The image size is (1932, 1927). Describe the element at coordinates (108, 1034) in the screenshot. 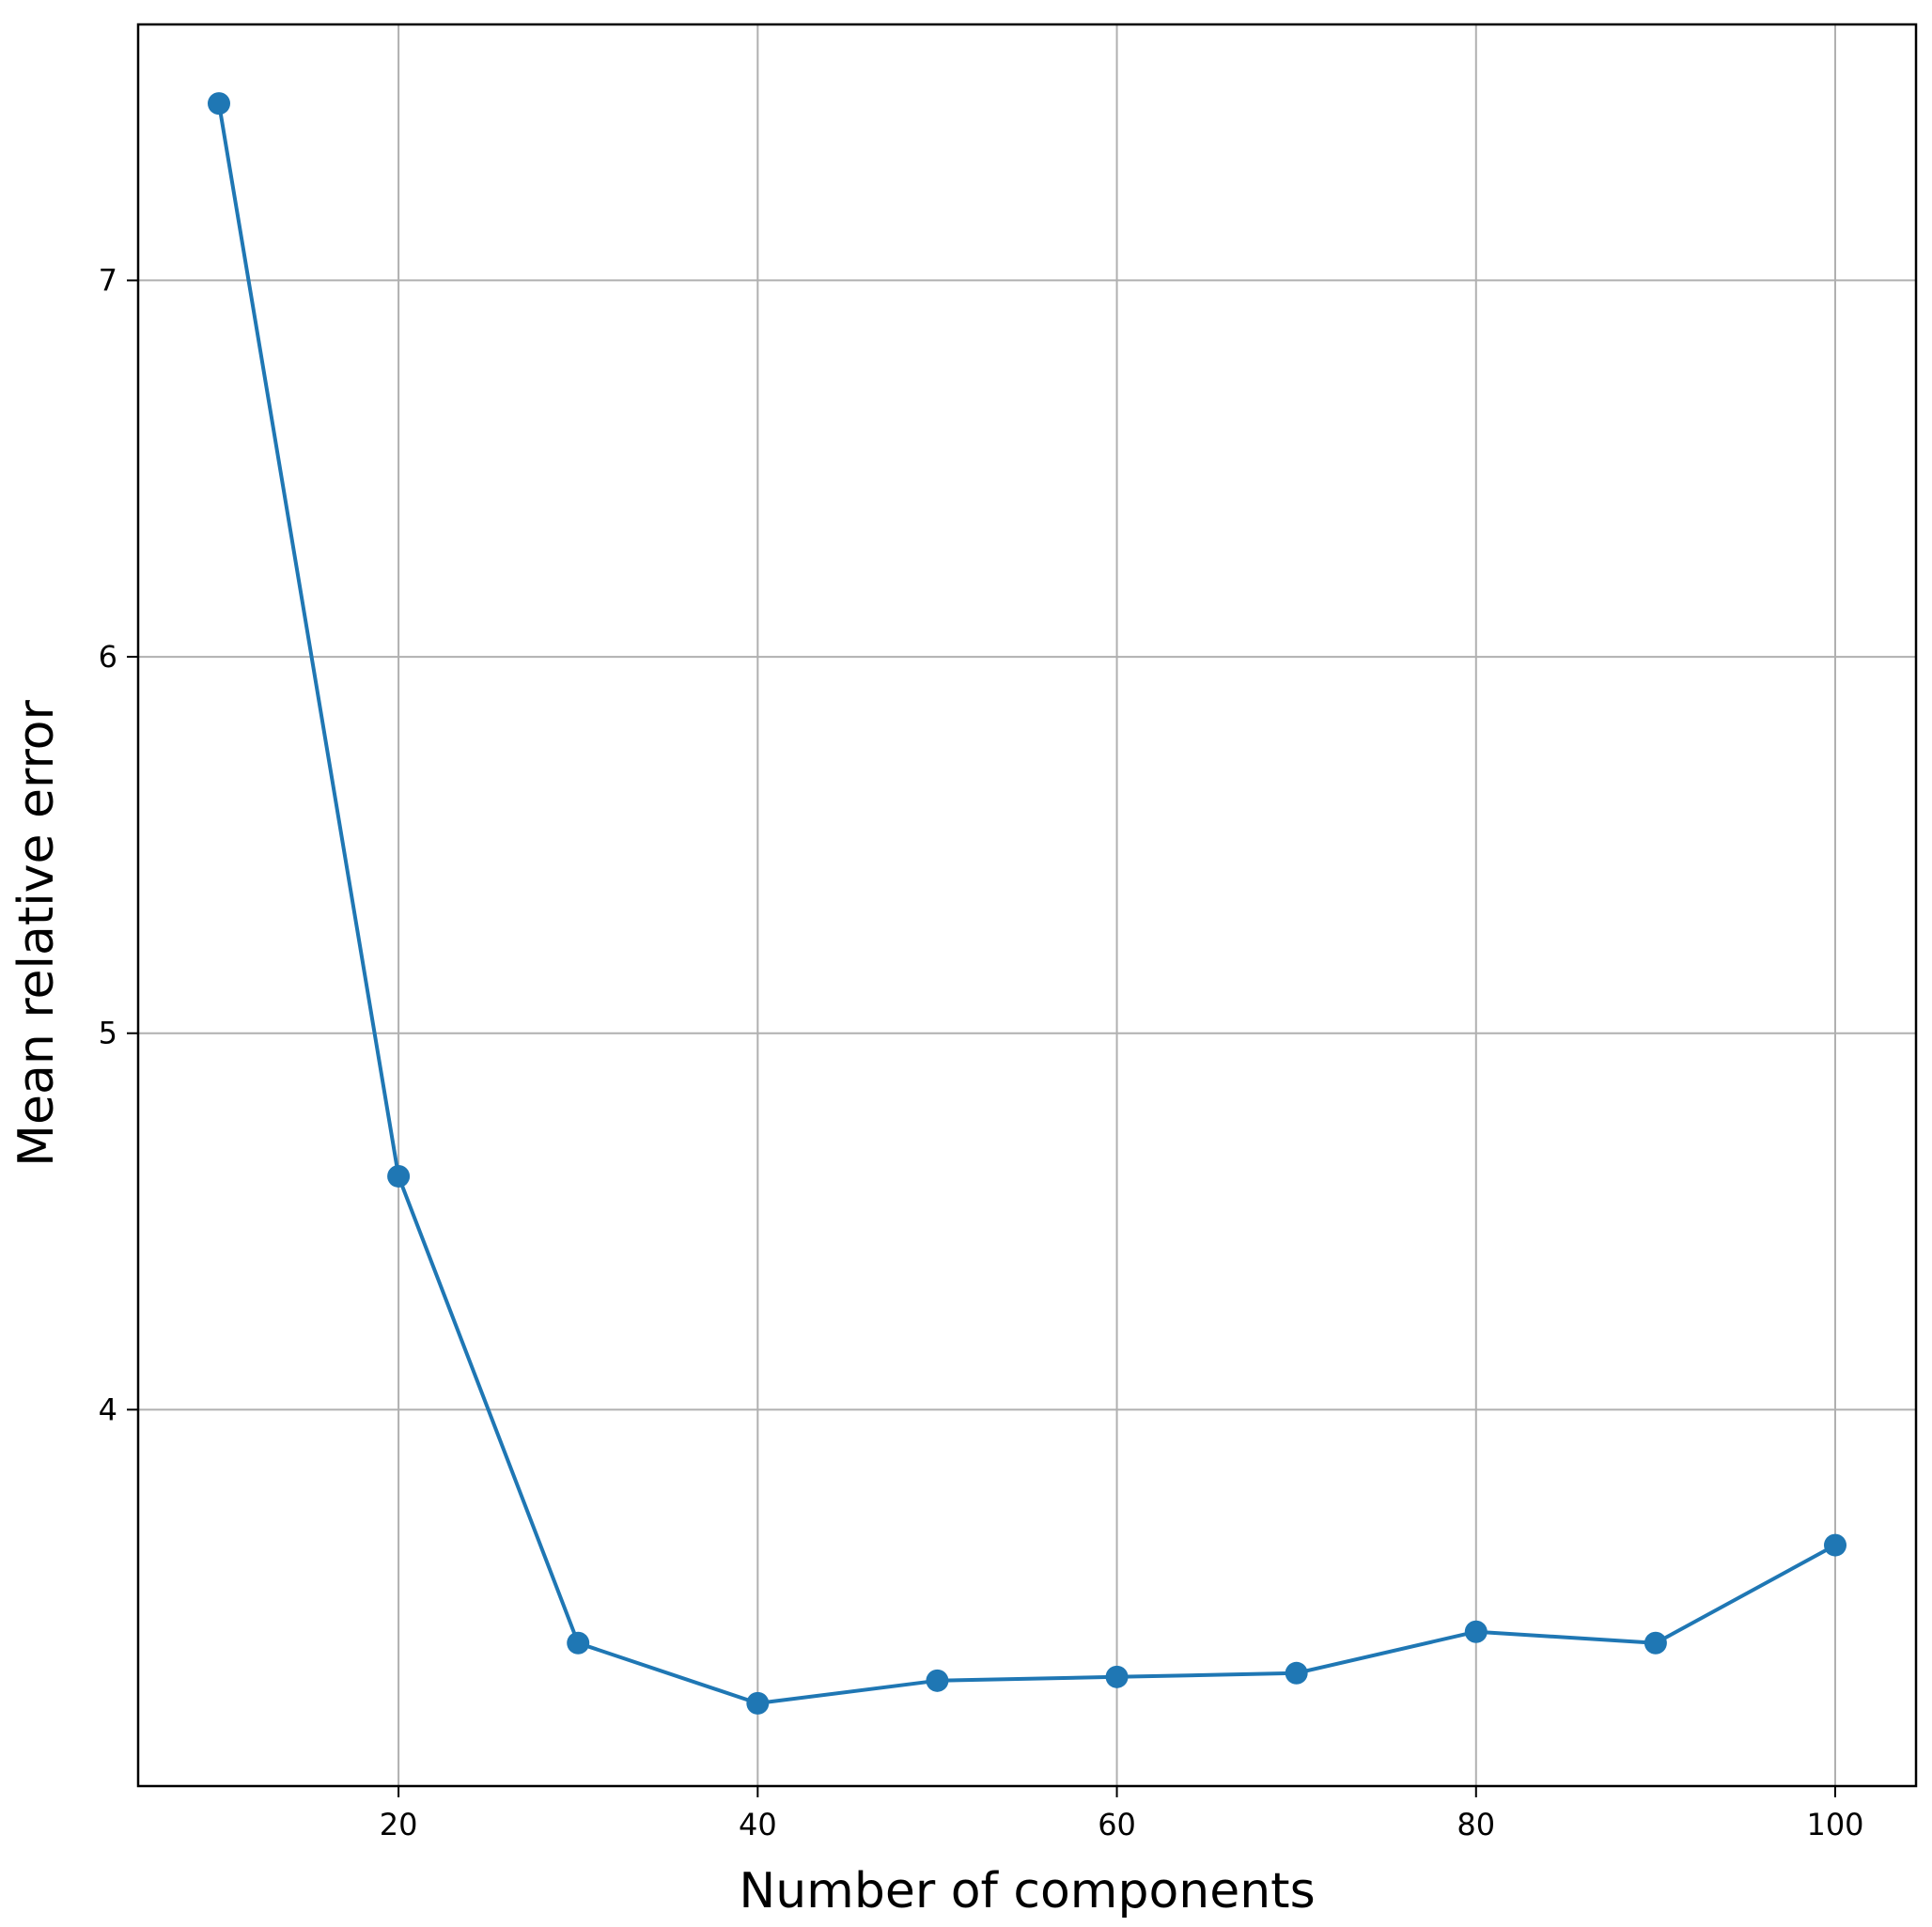

I see `y-tick-label: 5` at that location.